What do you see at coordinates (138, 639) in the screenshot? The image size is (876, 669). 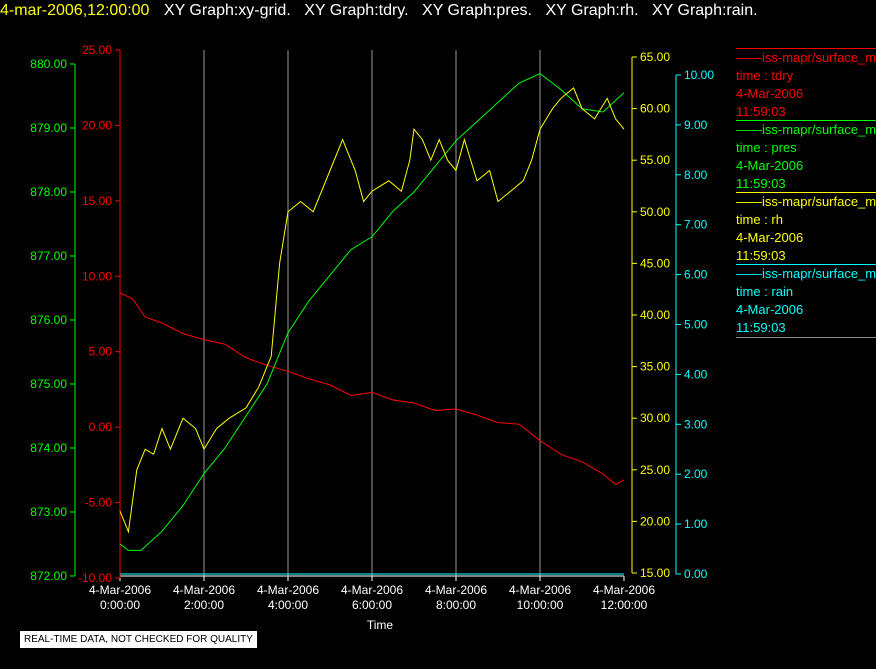 I see `quality-disclaimer: REAL-TIME DATA, NOT CHECKED FOR QUALITY` at bounding box center [138, 639].